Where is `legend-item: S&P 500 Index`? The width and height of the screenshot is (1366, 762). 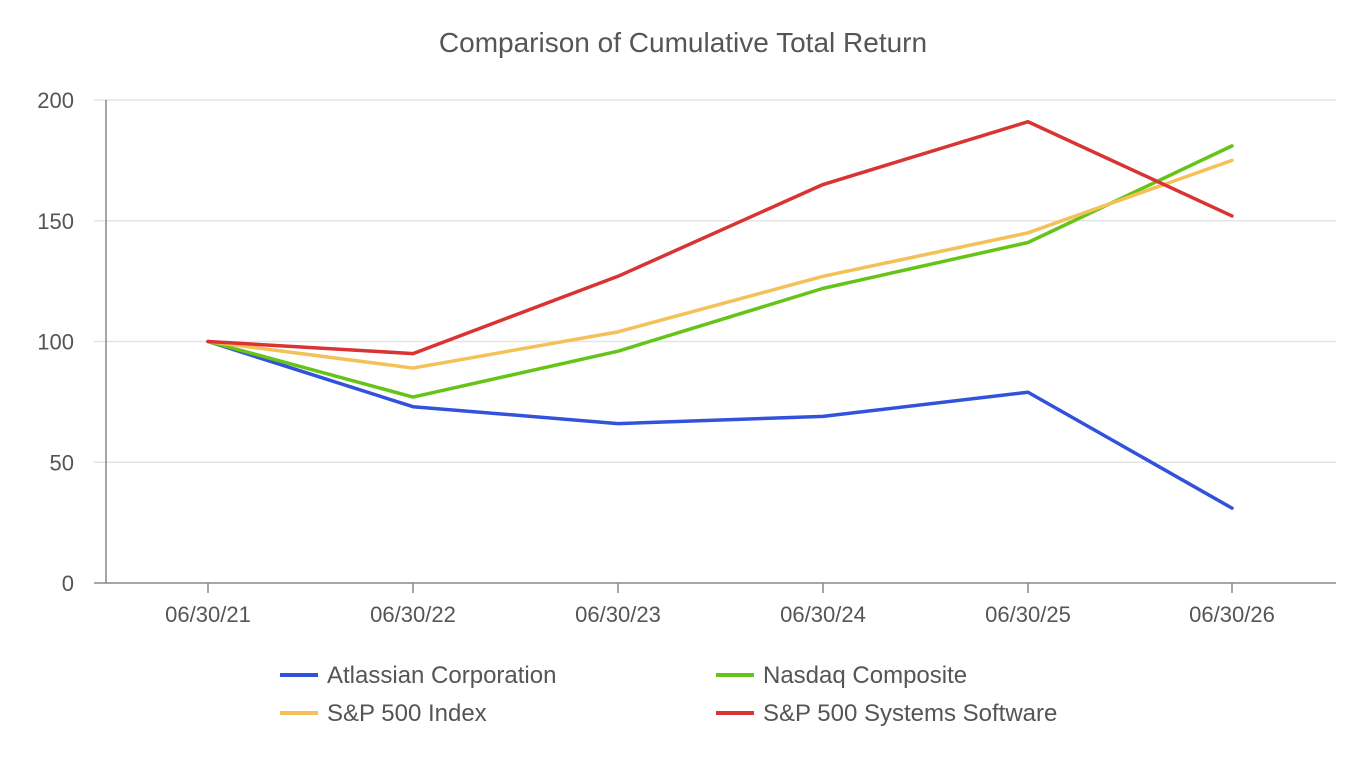
legend-item: S&P 500 Index is located at coordinates (383, 713).